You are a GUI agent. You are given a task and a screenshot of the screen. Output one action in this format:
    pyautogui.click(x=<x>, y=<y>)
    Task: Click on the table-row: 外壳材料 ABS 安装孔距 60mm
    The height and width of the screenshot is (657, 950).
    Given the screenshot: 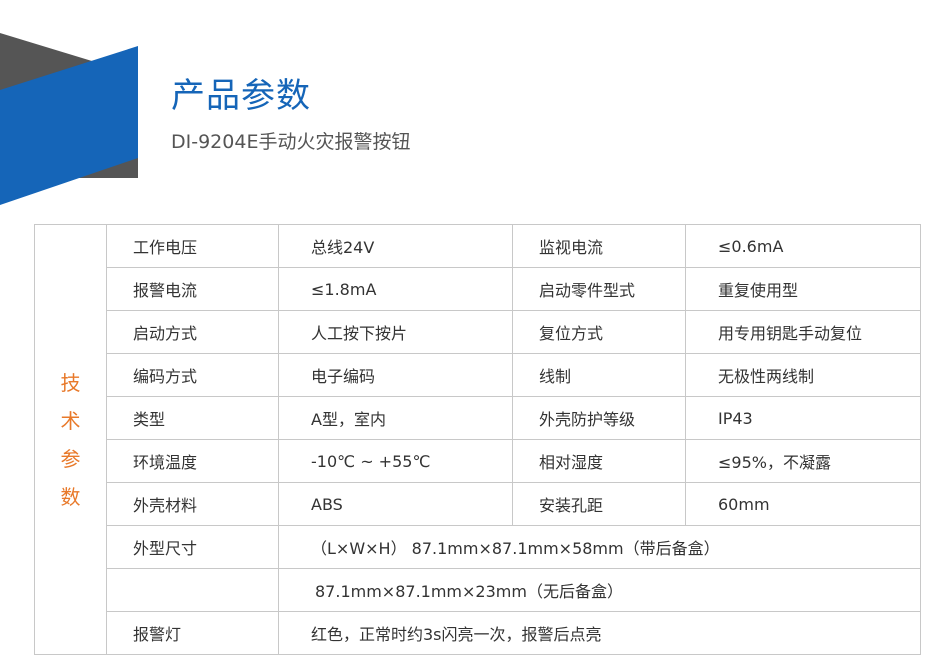 What is the action you would take?
    pyautogui.click(x=478, y=504)
    